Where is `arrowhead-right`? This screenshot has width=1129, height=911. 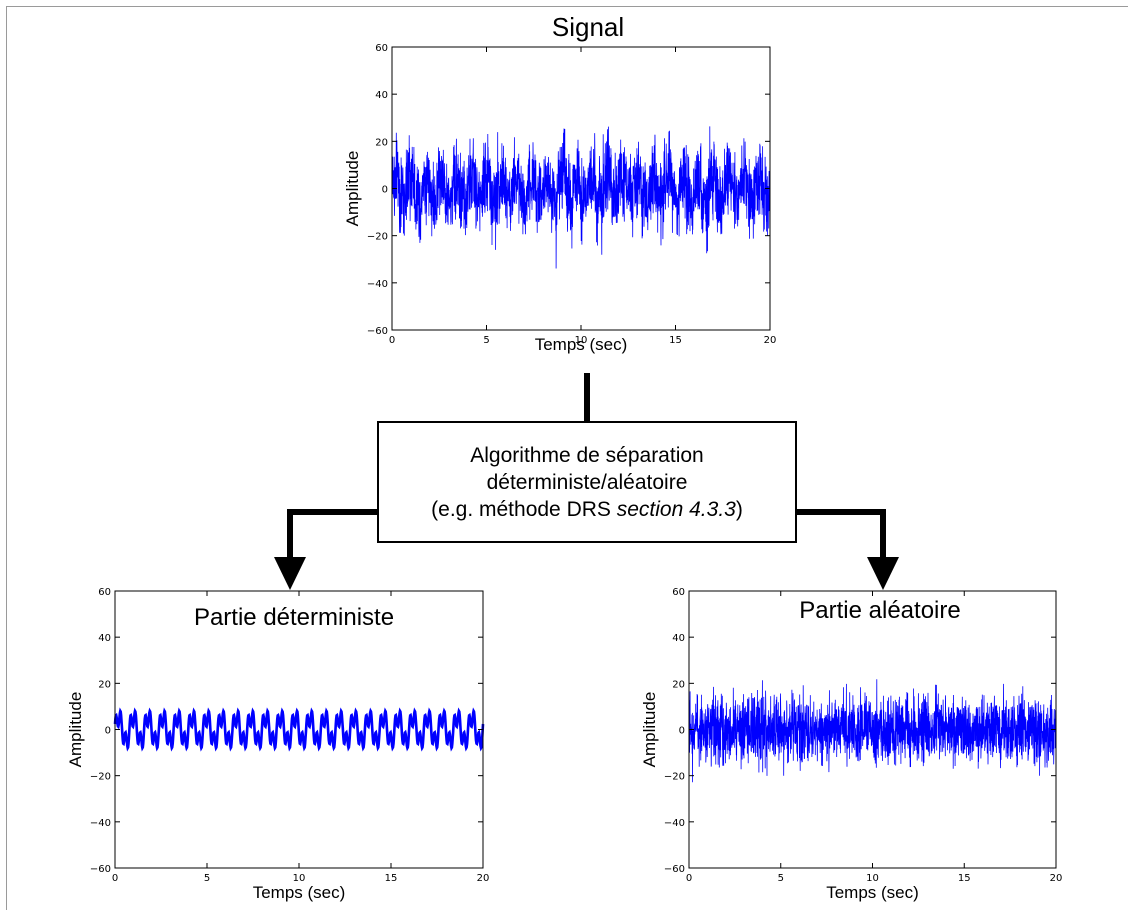
arrowhead-right is located at coordinates (883, 573).